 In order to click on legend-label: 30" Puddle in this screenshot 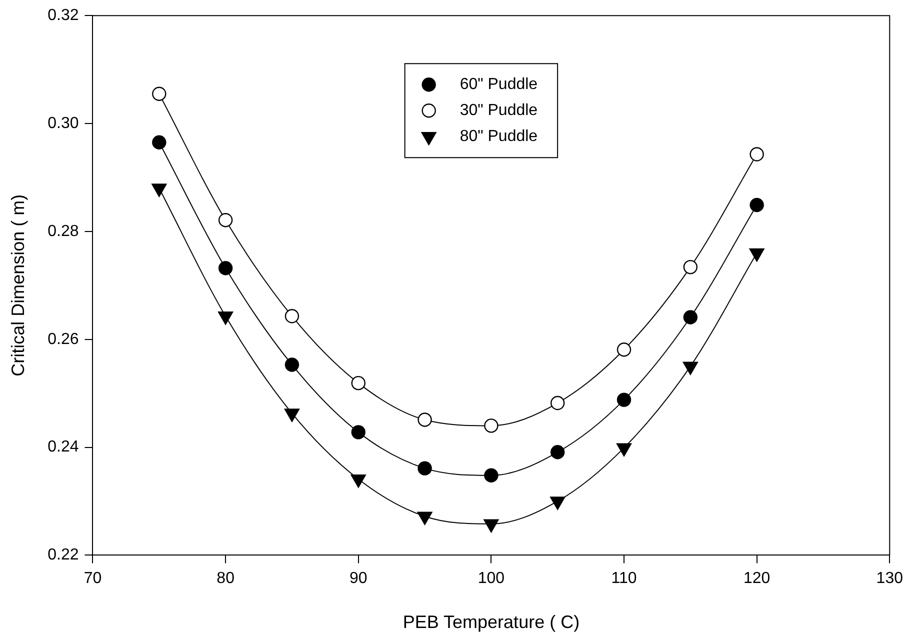, I will do `click(499, 111)`.